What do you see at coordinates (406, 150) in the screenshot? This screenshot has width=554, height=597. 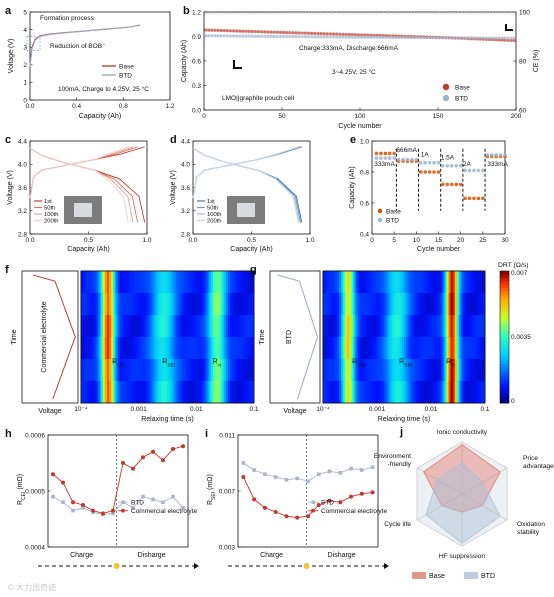 I see `e-rate-label: 666mA` at bounding box center [406, 150].